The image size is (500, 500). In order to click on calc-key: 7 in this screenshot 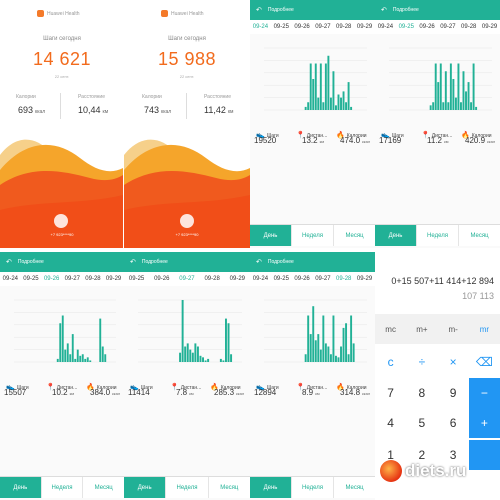, I will do `click(390, 393)`.